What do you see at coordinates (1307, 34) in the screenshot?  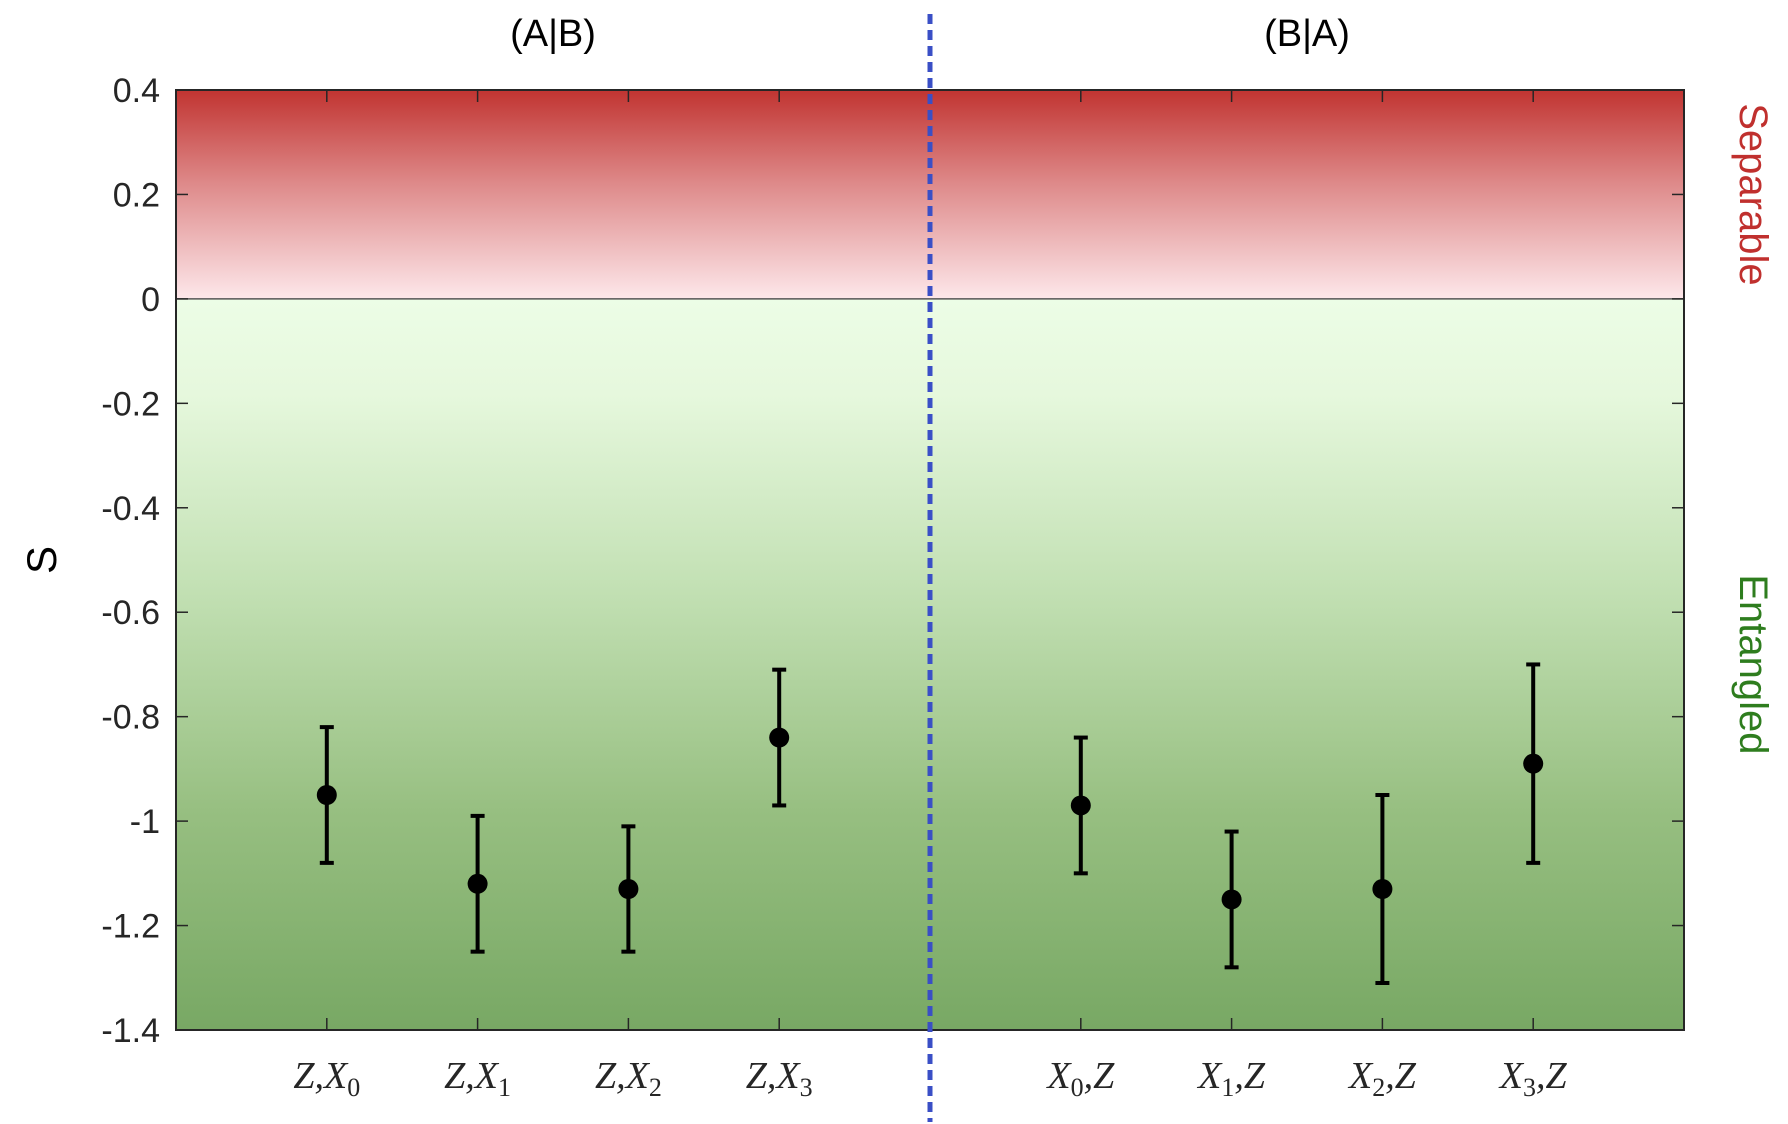 I see `panel-title-b-given-a: (B|A)` at bounding box center [1307, 34].